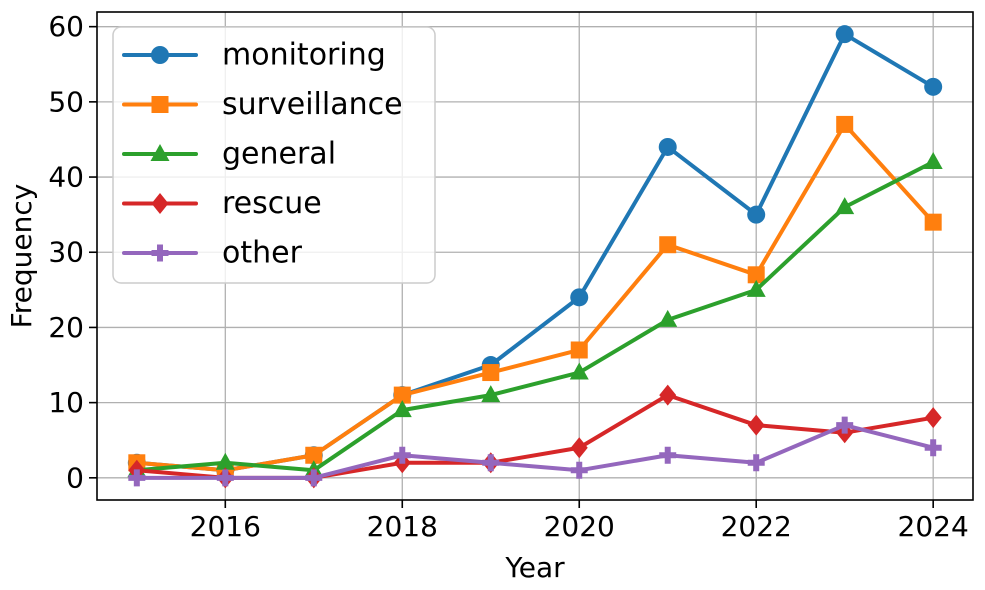 Image resolution: width=985 pixels, height=590 pixels. What do you see at coordinates (212, 253) in the screenshot?
I see `legend-entry-other: other` at bounding box center [212, 253].